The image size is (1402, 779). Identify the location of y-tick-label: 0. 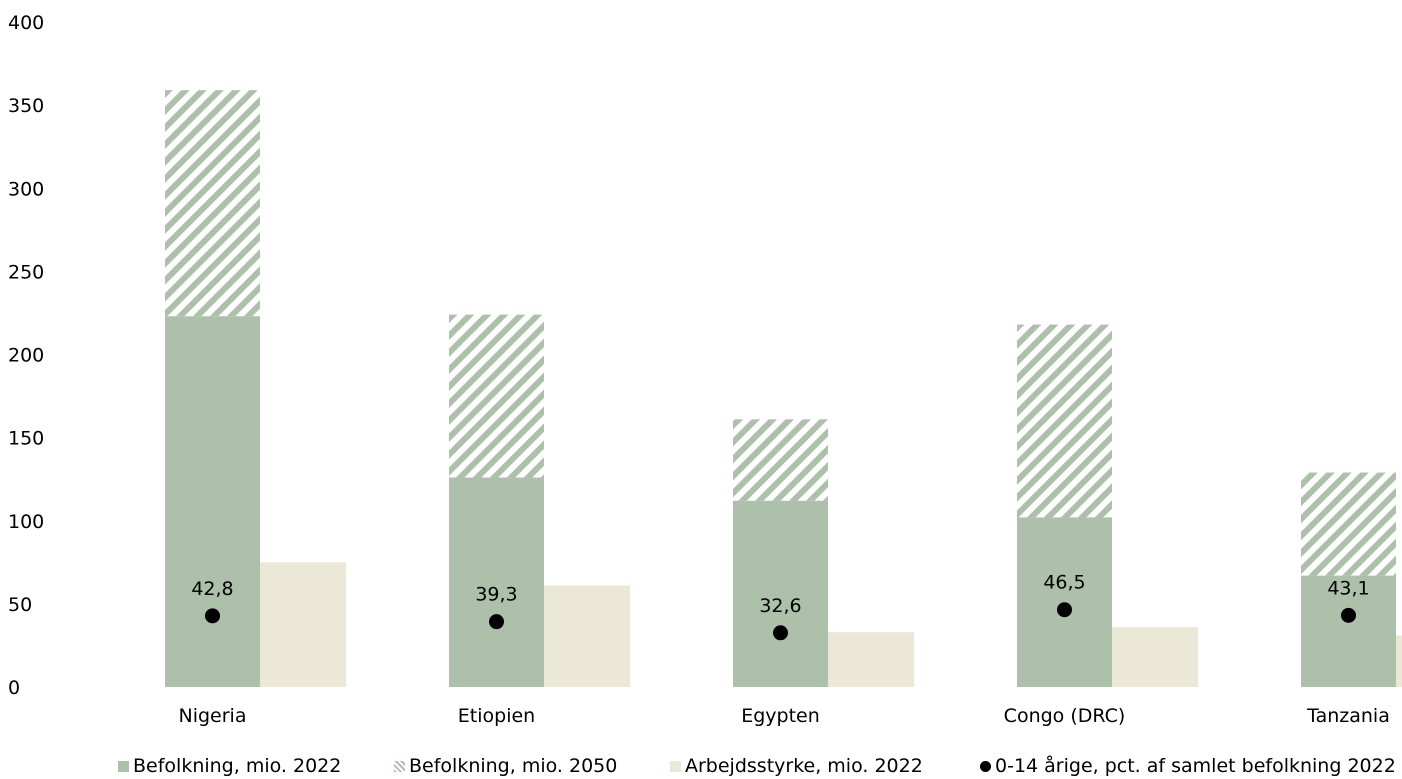
(14, 688).